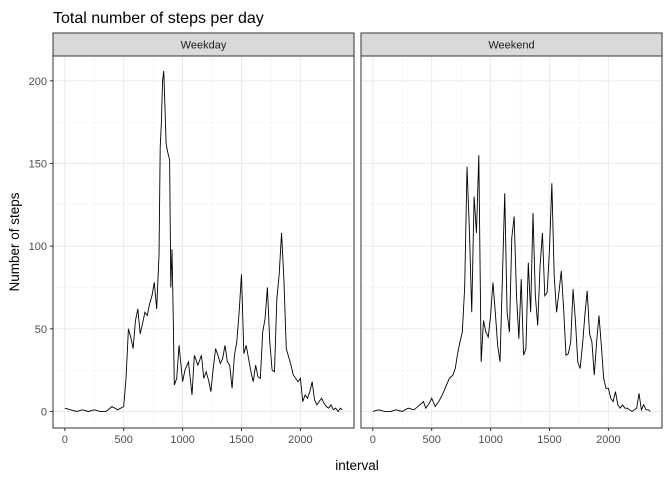 This screenshot has height=480, width=672. I want to click on chart-title: Total number of steps per day, so click(158, 18).